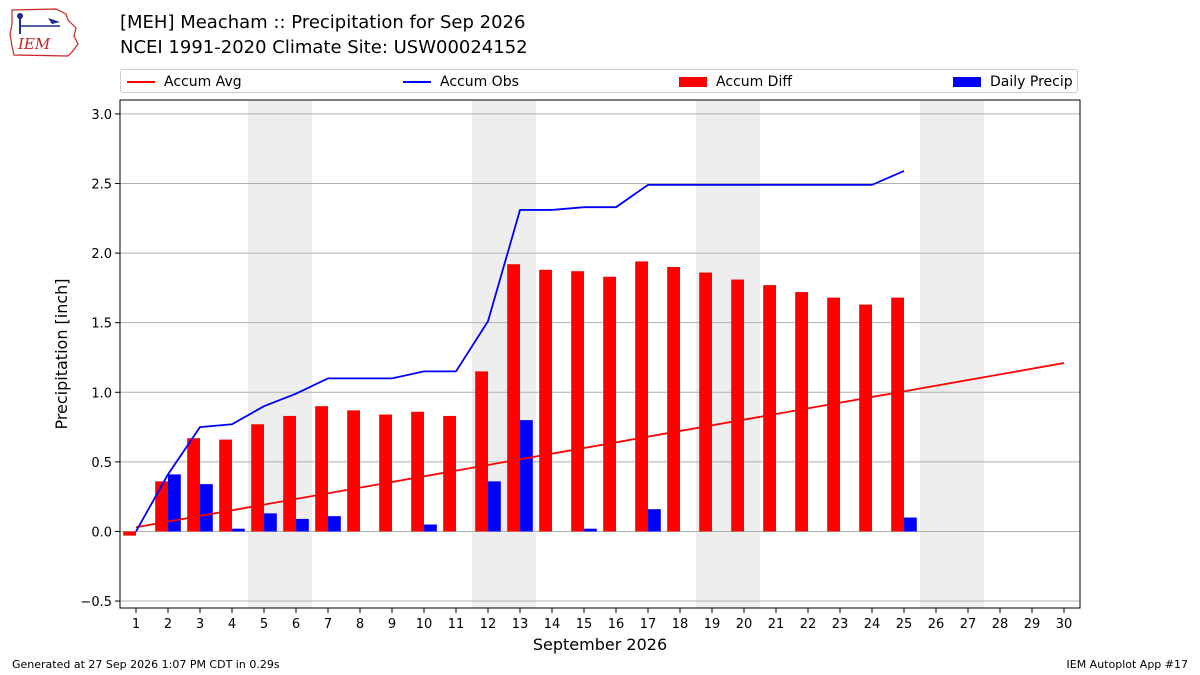  Describe the element at coordinates (101, 393) in the screenshot. I see `y-tick-label-3: 1.0` at that location.